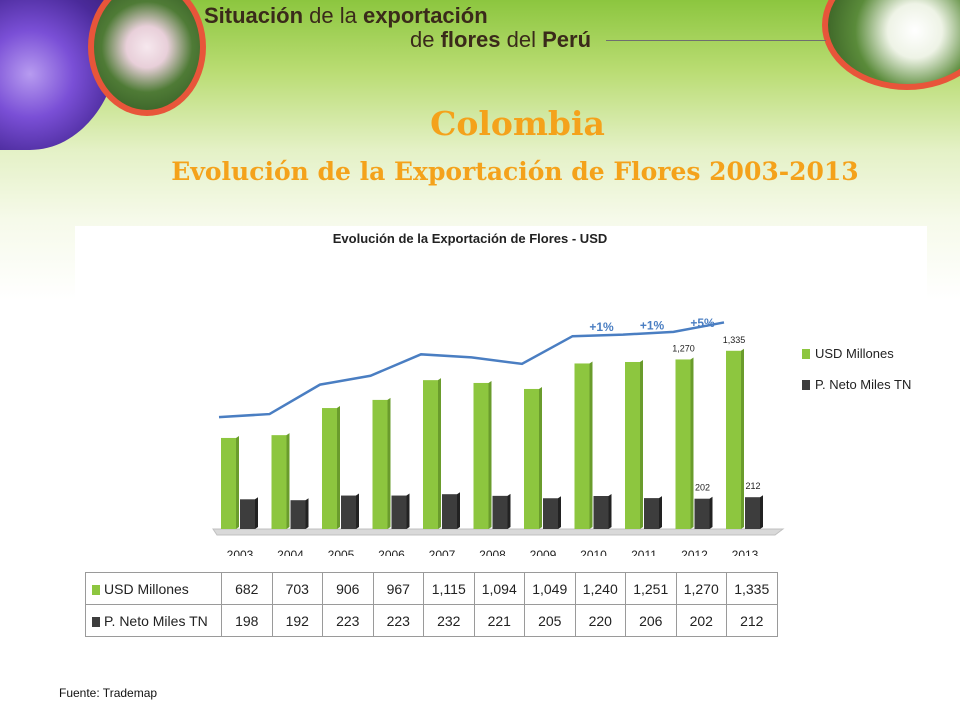  I want to click on table-cell: 1,094, so click(499, 588).